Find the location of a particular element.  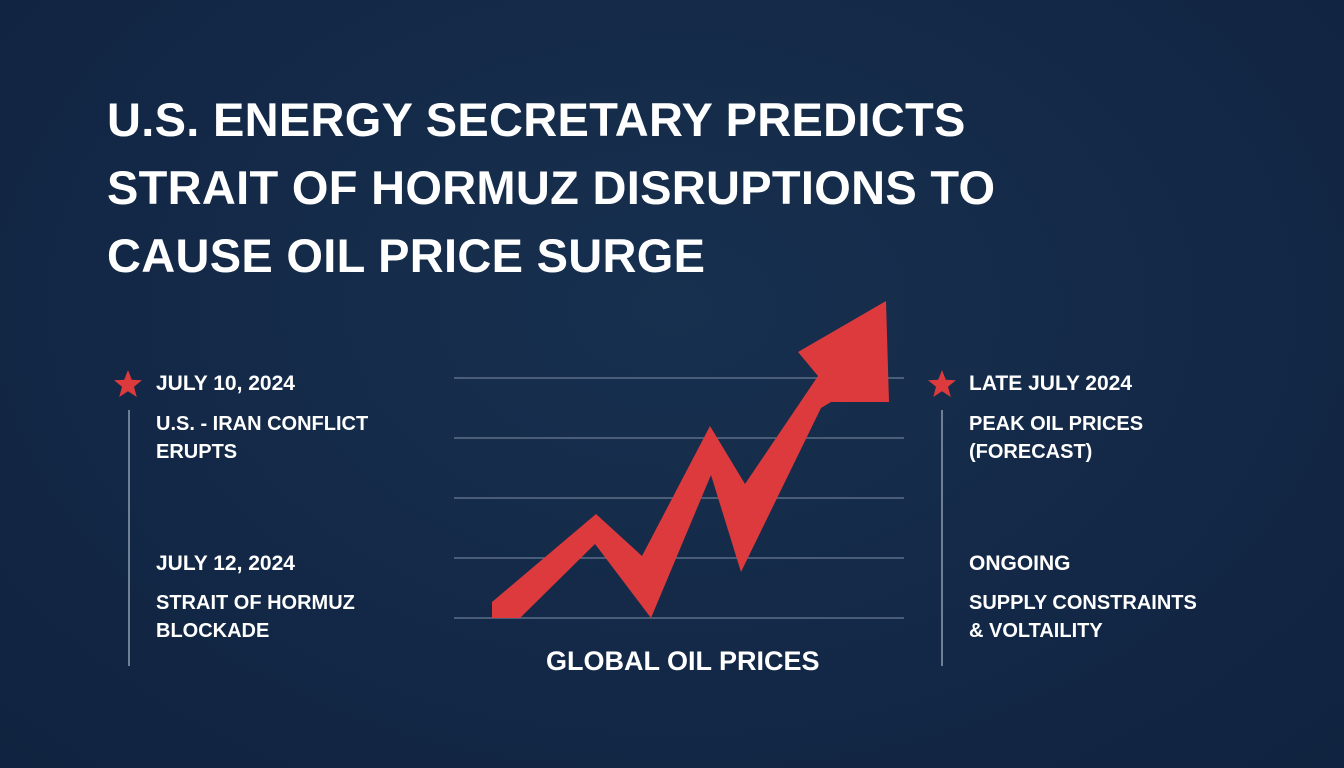

headline-line-3: CAUSE OIL PRICE SURGE is located at coordinates (406, 255).